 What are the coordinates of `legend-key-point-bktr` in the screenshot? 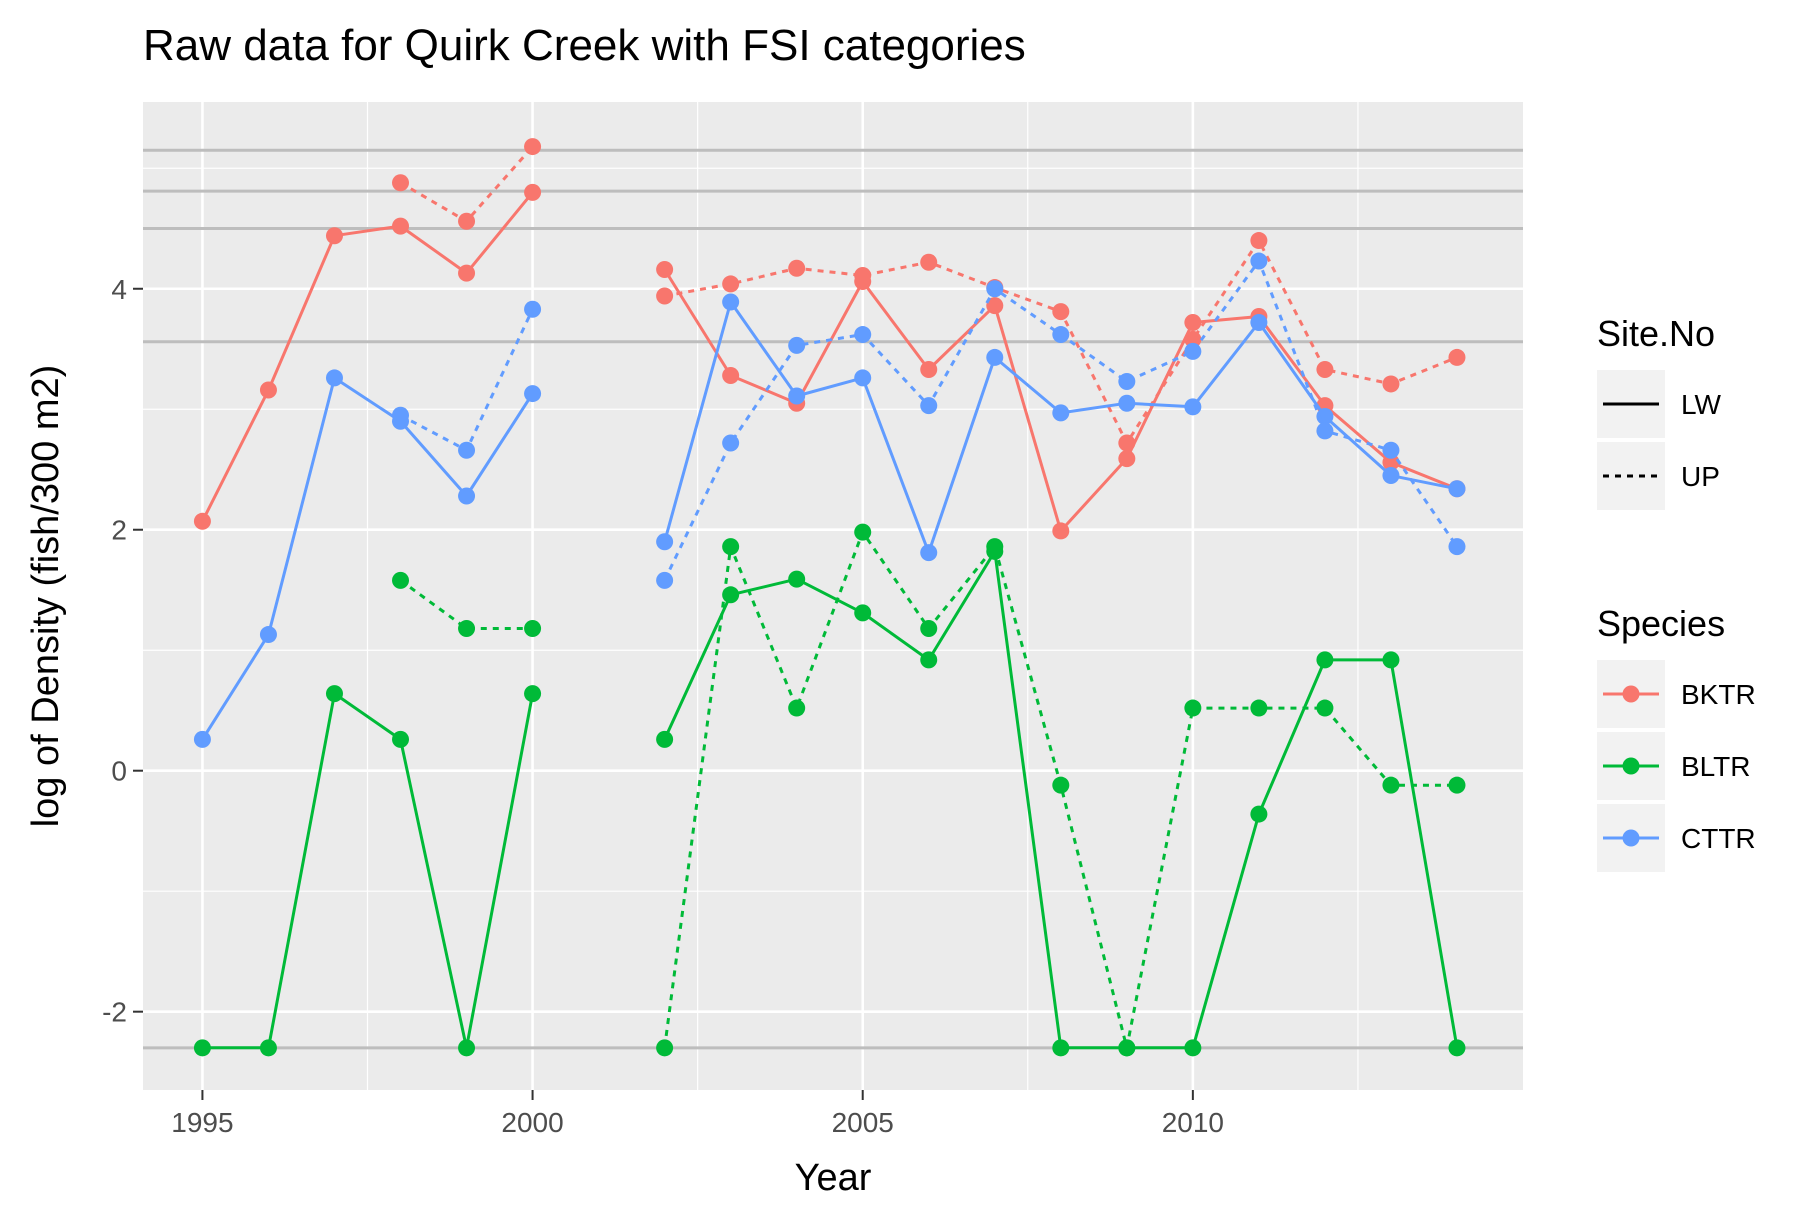 It's located at (1631, 694).